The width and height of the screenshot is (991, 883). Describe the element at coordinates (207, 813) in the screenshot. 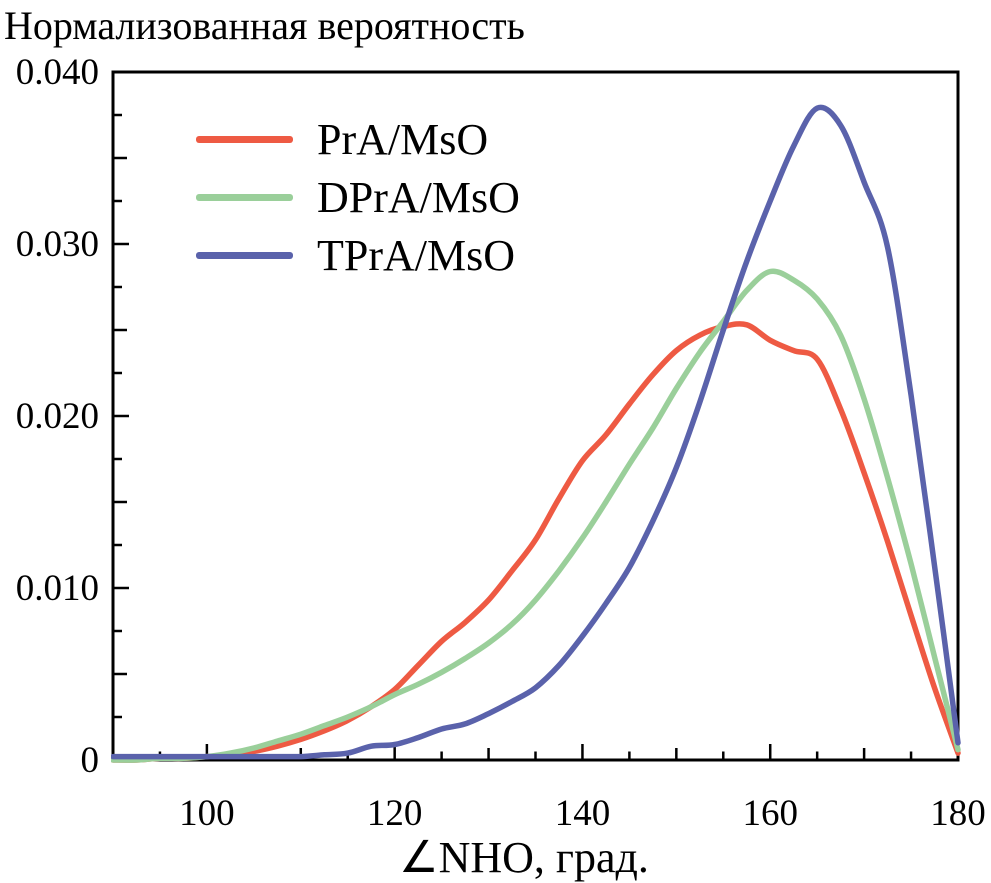

I see `x-tick-label: 100` at that location.